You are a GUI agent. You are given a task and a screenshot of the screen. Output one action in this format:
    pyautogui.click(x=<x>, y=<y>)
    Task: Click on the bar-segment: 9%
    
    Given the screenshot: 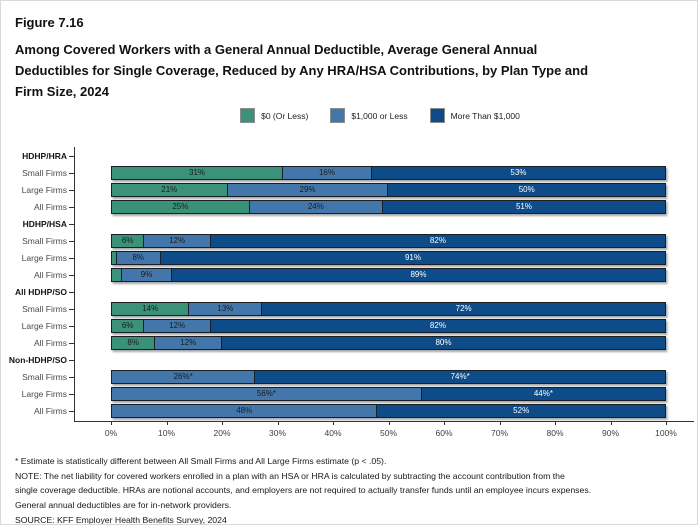 What is the action you would take?
    pyautogui.click(x=147, y=274)
    